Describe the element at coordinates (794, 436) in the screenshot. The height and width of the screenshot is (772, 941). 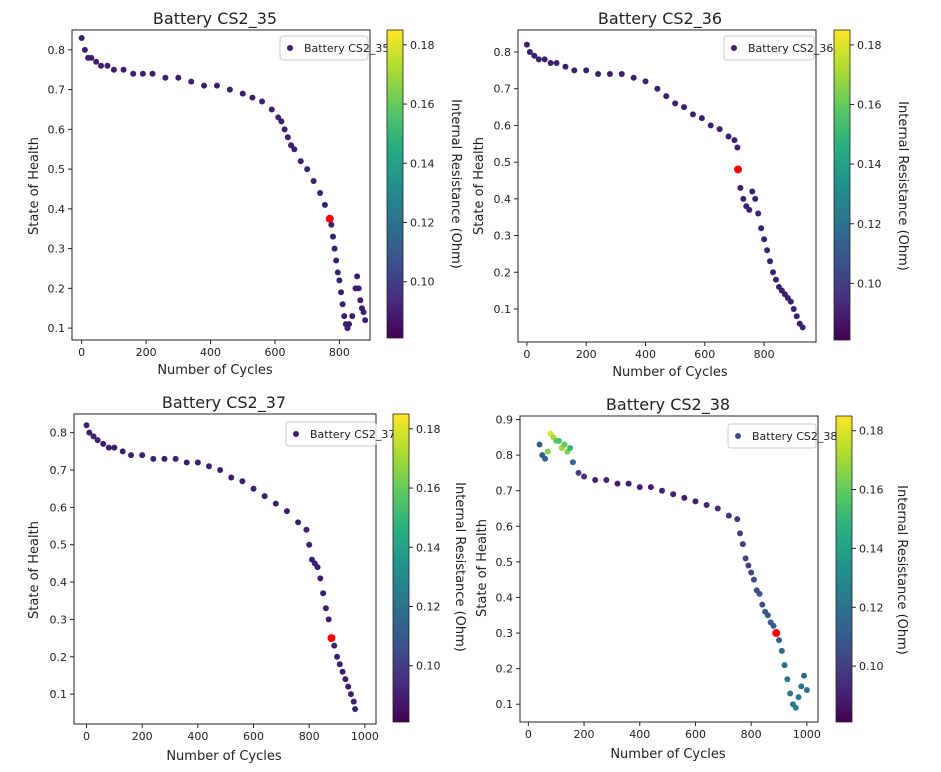
I see `legend-label: Battery CS2_38` at that location.